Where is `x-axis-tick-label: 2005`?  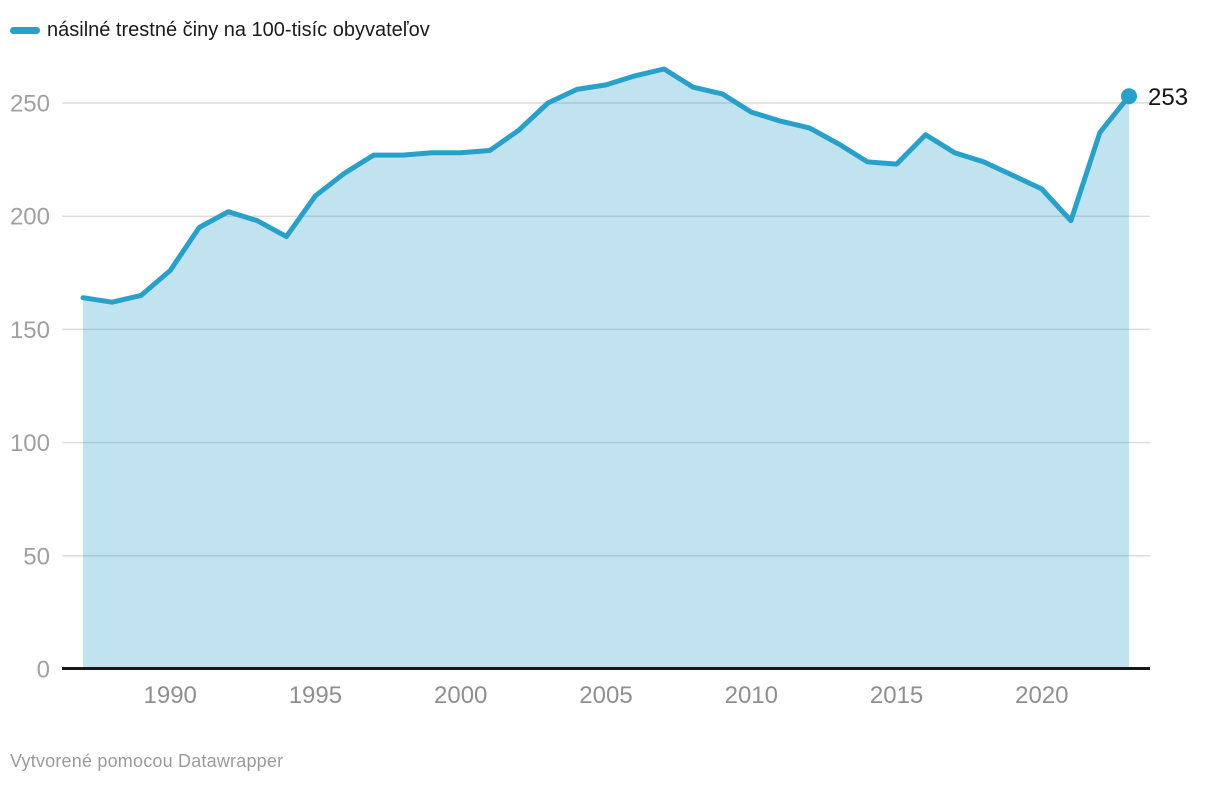 x-axis-tick-label: 2005 is located at coordinates (605, 695).